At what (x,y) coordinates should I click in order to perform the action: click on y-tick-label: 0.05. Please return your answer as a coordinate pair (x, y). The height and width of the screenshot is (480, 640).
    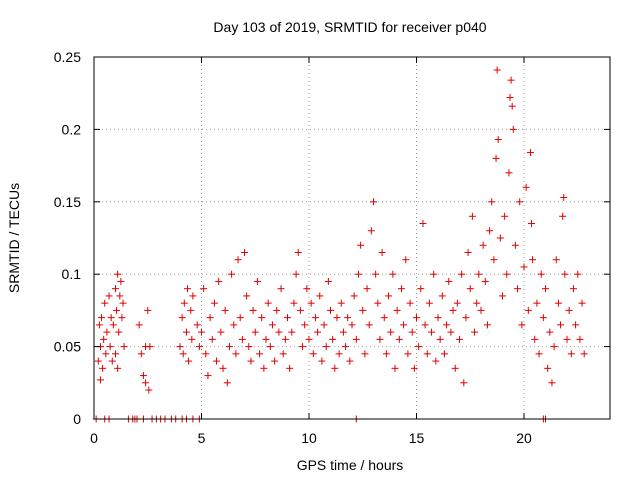
    Looking at the image, I should click on (67, 347).